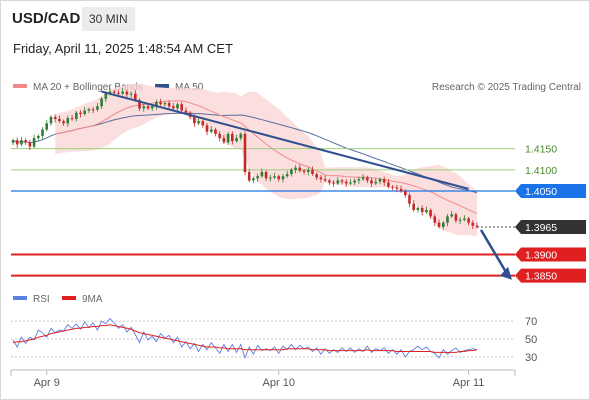  I want to click on chart-header: USD/CAD 30 MIN, so click(295, 18).